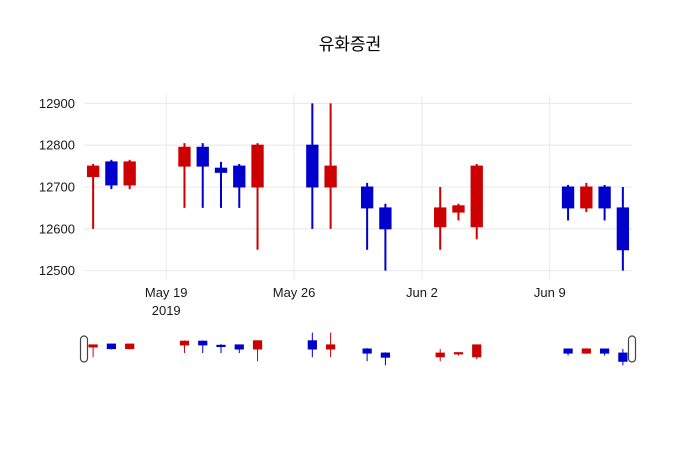 This screenshot has height=450, width=700. I want to click on chart-title: 유화증권, so click(350, 44).